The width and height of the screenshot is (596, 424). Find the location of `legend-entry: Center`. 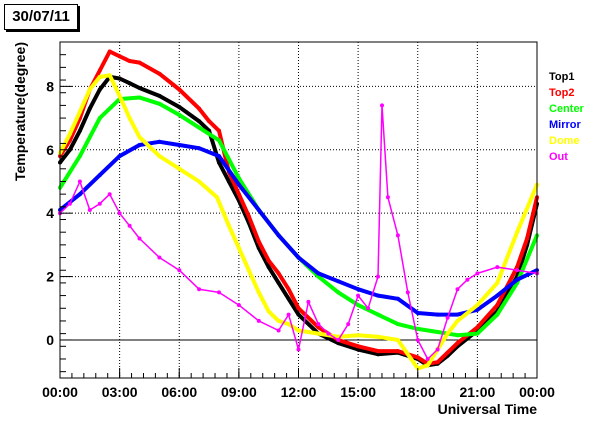

legend-entry: Center is located at coordinates (567, 109).